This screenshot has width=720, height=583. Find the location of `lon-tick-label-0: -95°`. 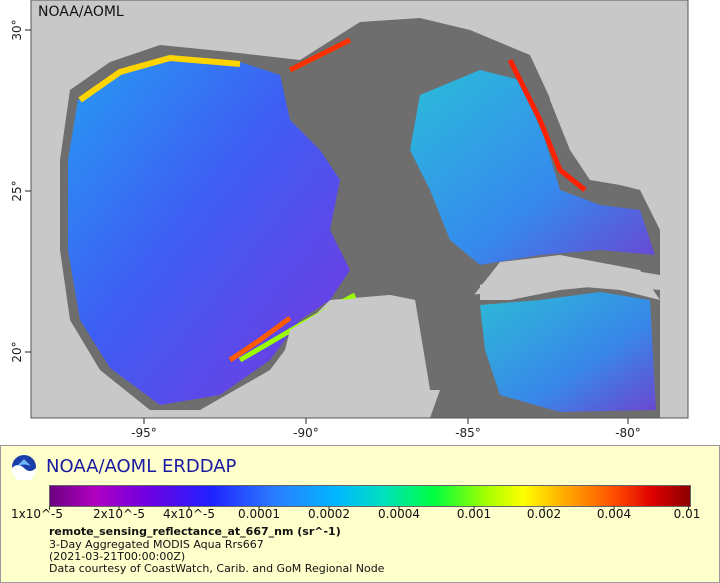

lon-tick-label-0: -95° is located at coordinates (144, 433).